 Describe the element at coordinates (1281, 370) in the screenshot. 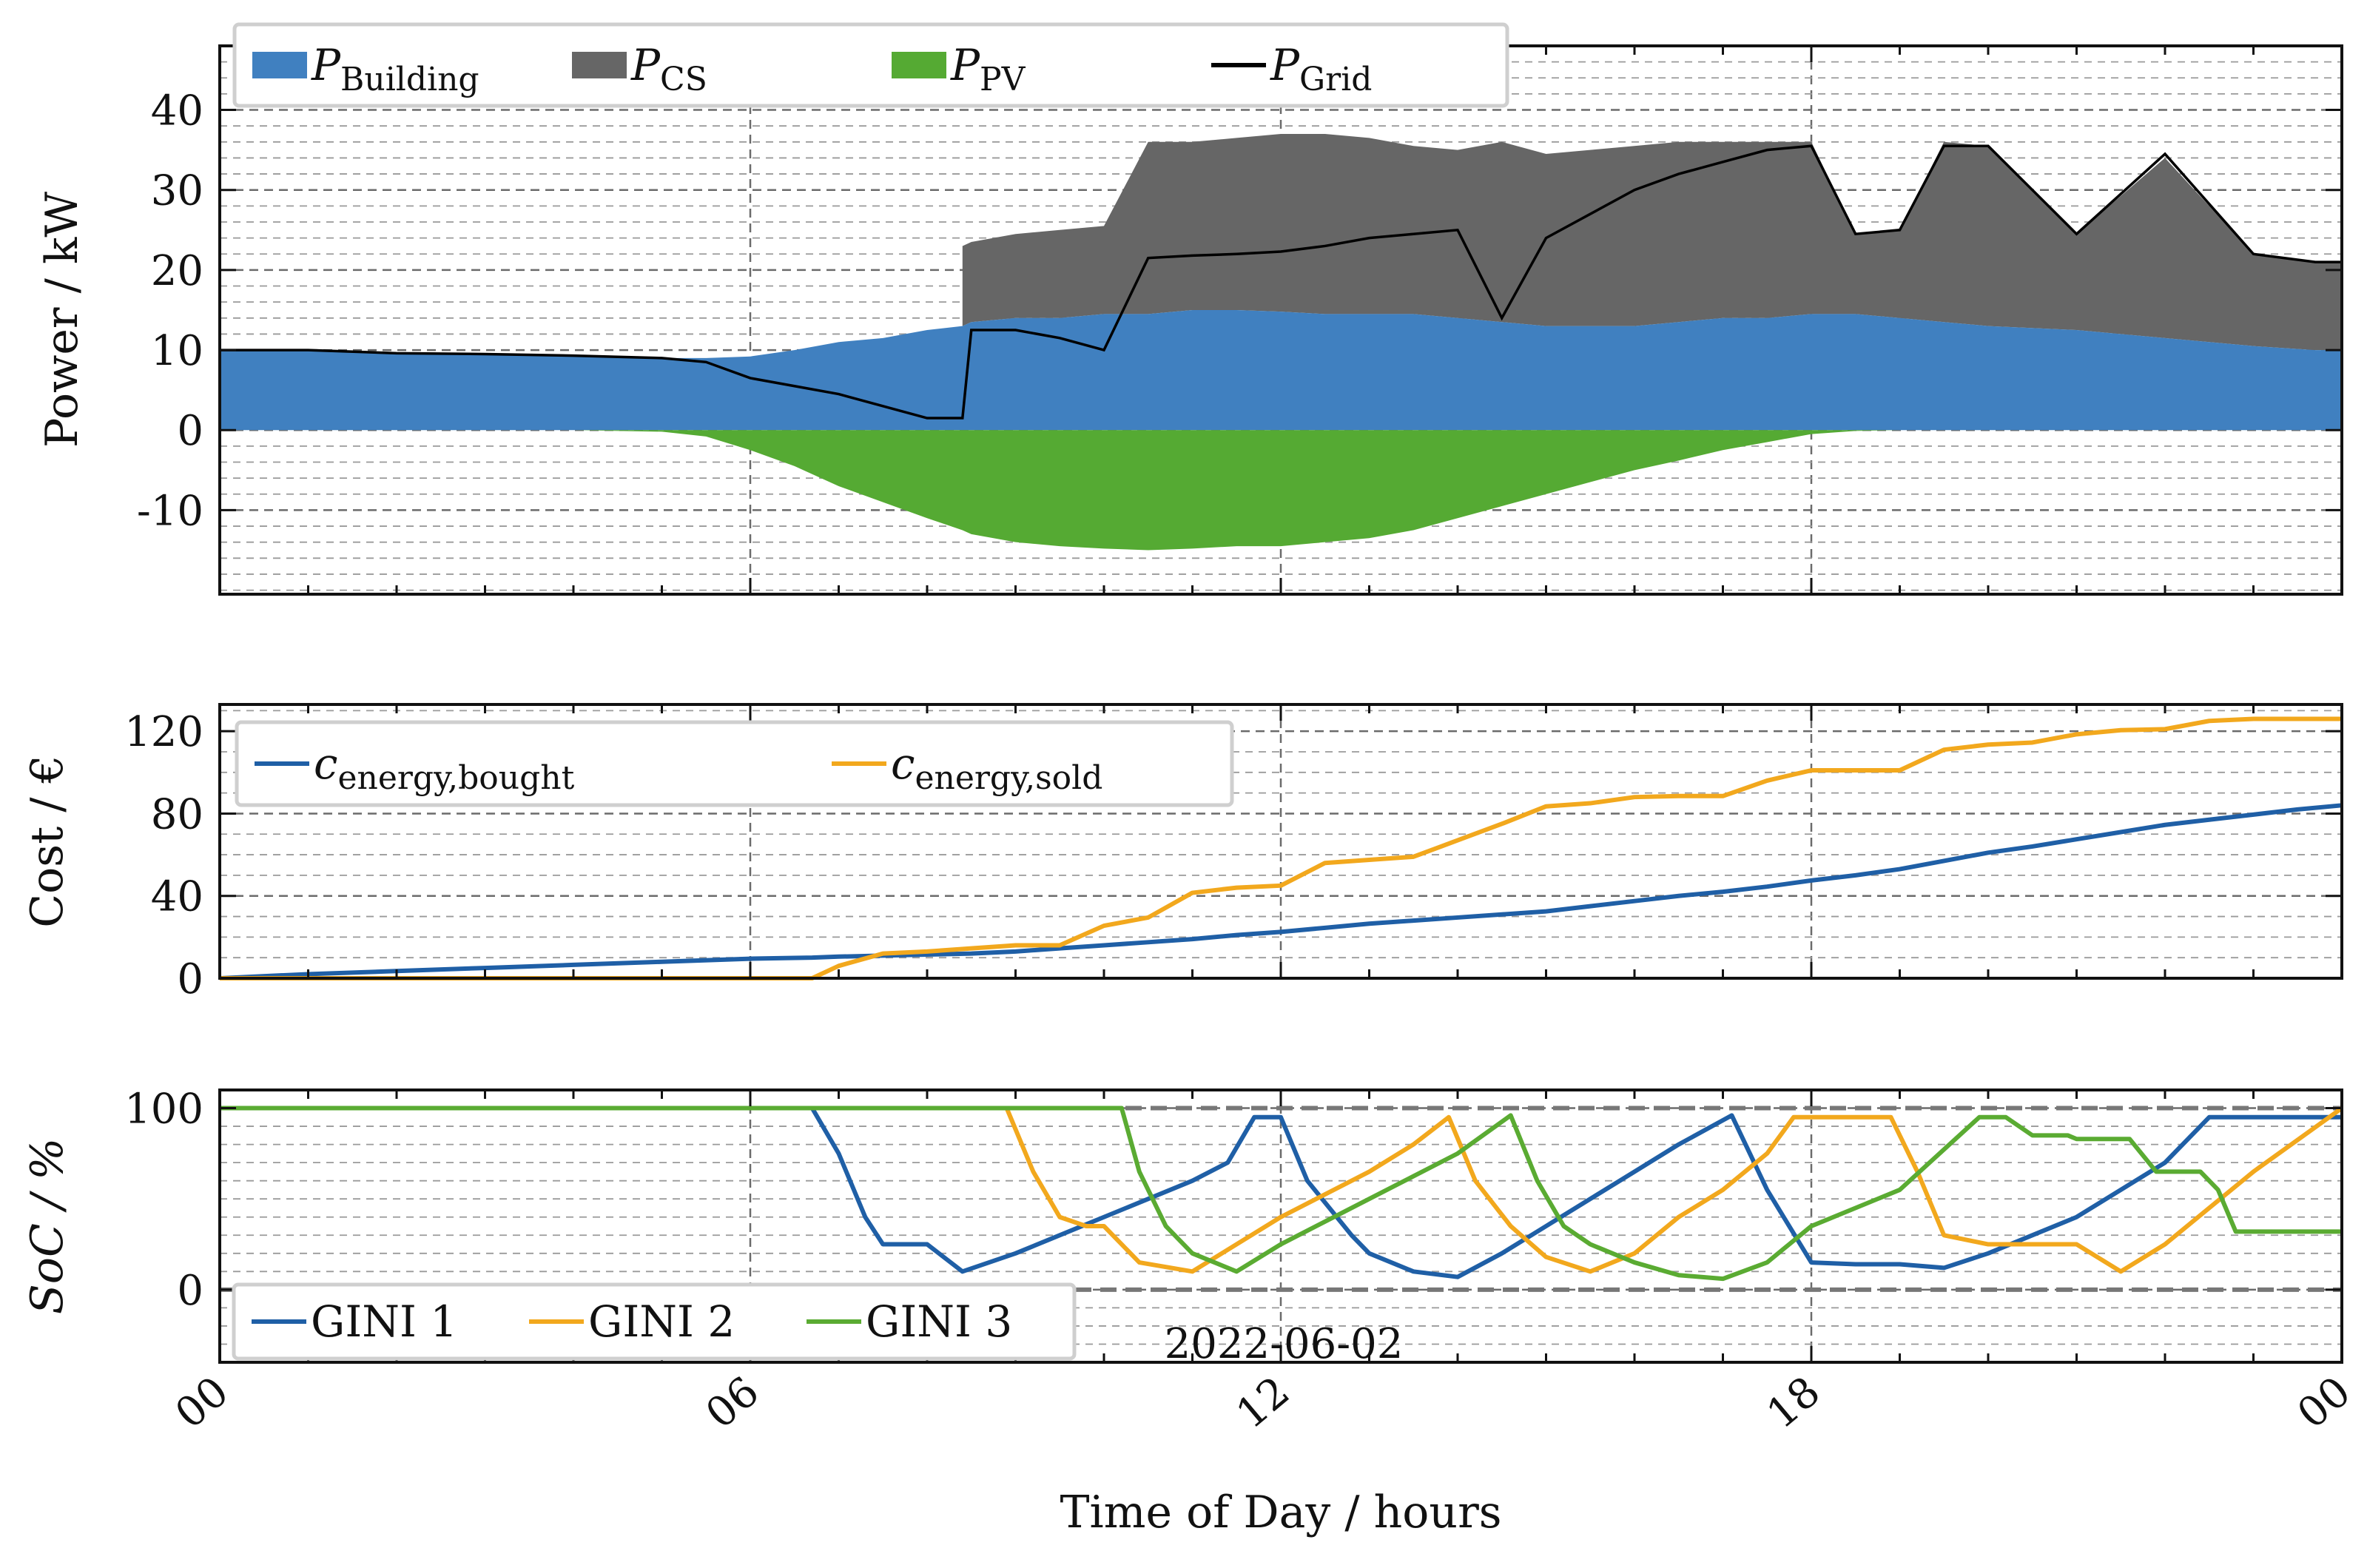

I see `building-power-area` at that location.